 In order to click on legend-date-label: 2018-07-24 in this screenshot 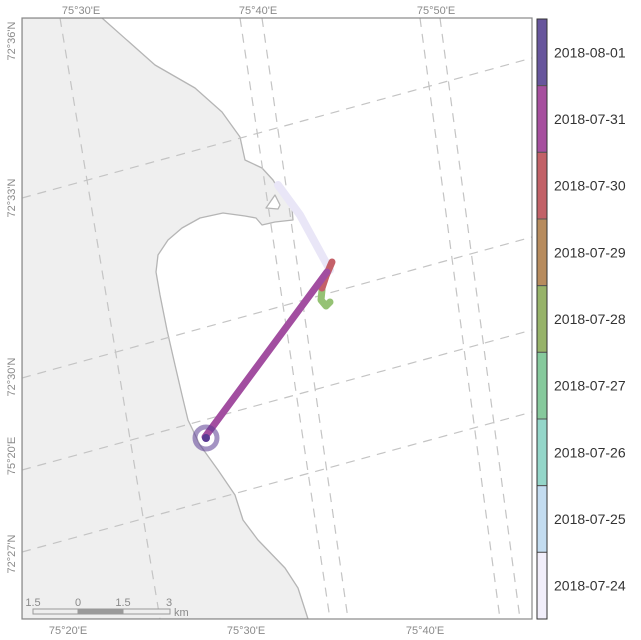, I will do `click(590, 586)`.